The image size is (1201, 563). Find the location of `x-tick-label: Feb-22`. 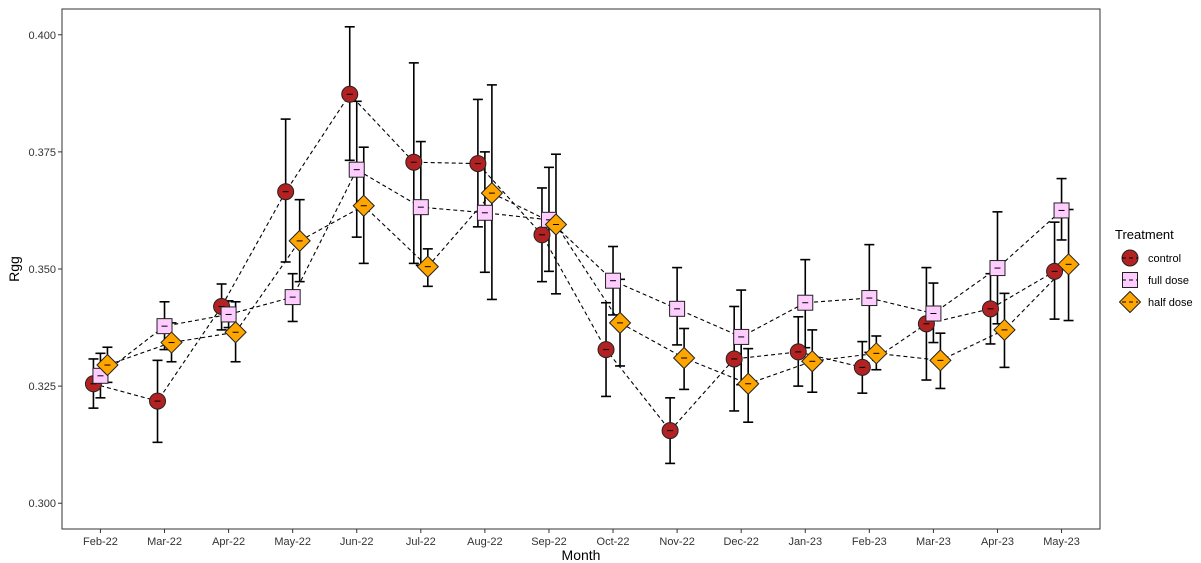

x-tick-label: Feb-22 is located at coordinates (100, 542).